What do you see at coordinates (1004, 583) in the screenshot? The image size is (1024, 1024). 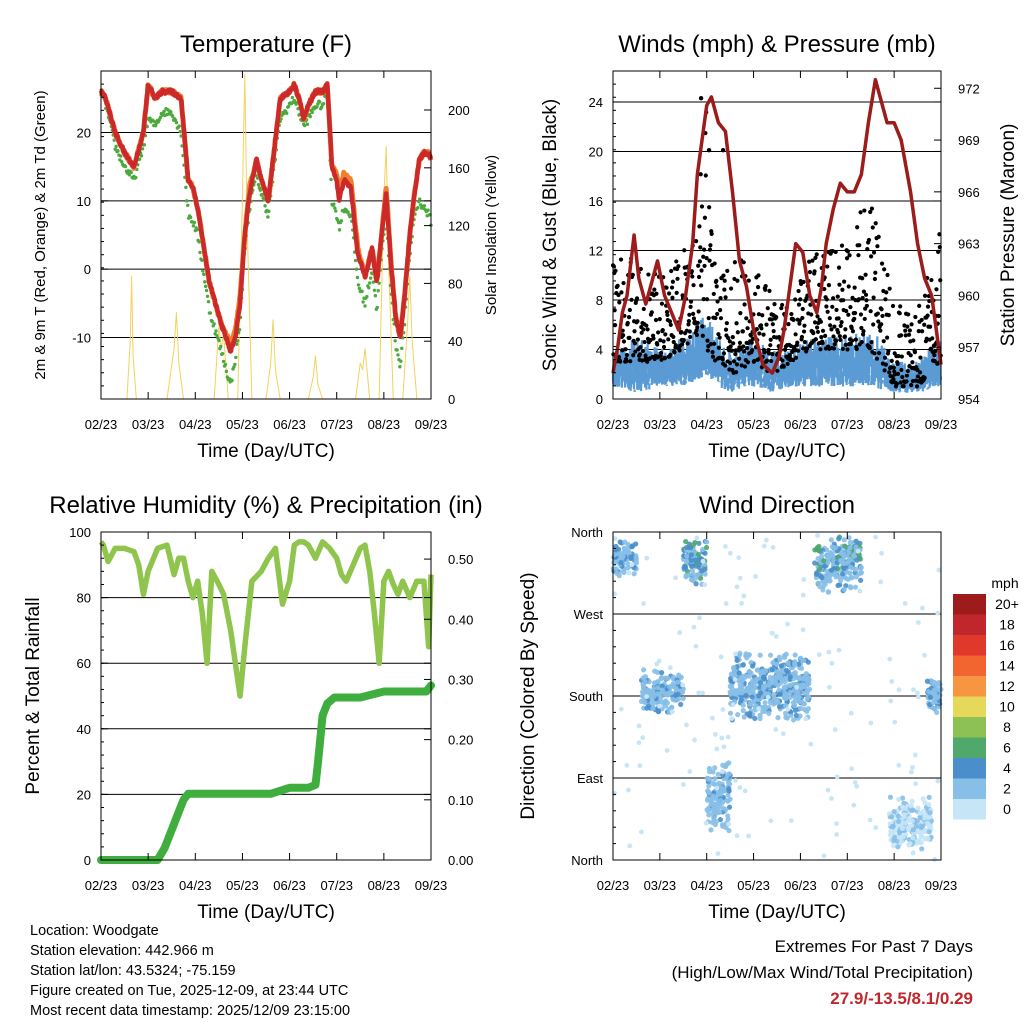 I see `legend-title: mph` at bounding box center [1004, 583].